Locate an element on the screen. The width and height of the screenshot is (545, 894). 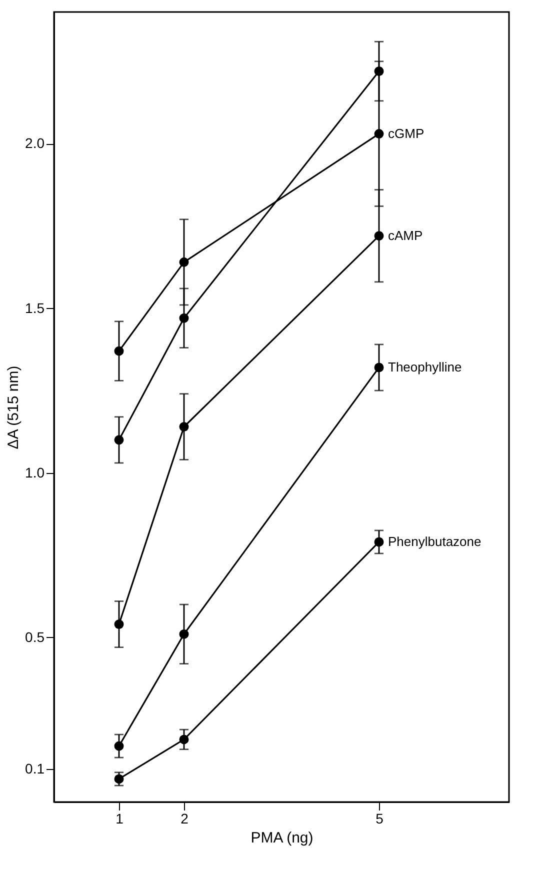
y-tick-label: 1.0 is located at coordinates (35, 472).